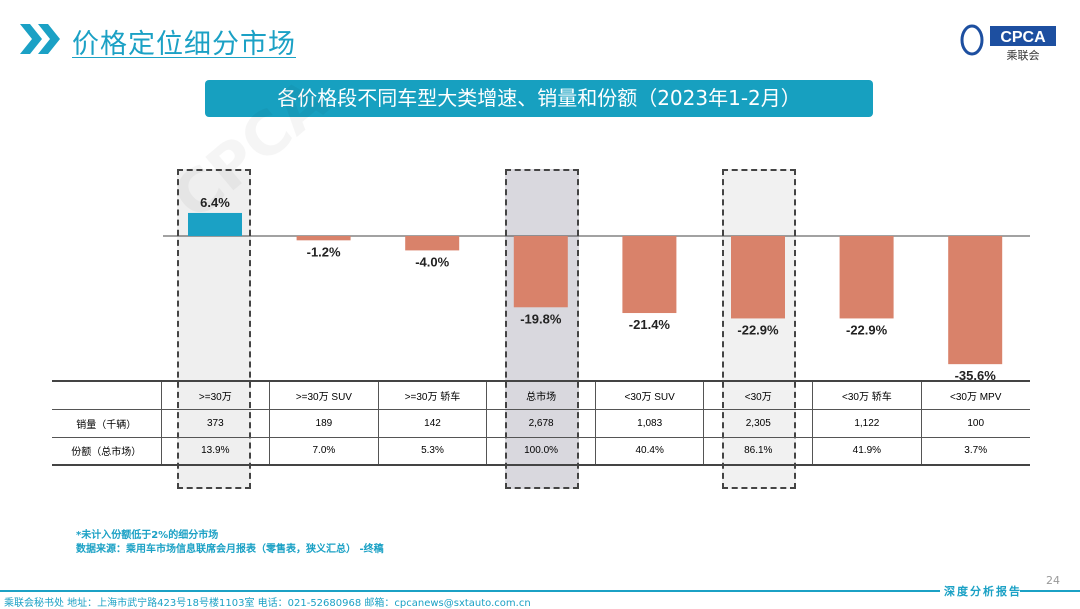 This screenshot has height=609, width=1080. What do you see at coordinates (649, 451) in the screenshot?
I see `table-cell: 40.4%` at bounding box center [649, 451].